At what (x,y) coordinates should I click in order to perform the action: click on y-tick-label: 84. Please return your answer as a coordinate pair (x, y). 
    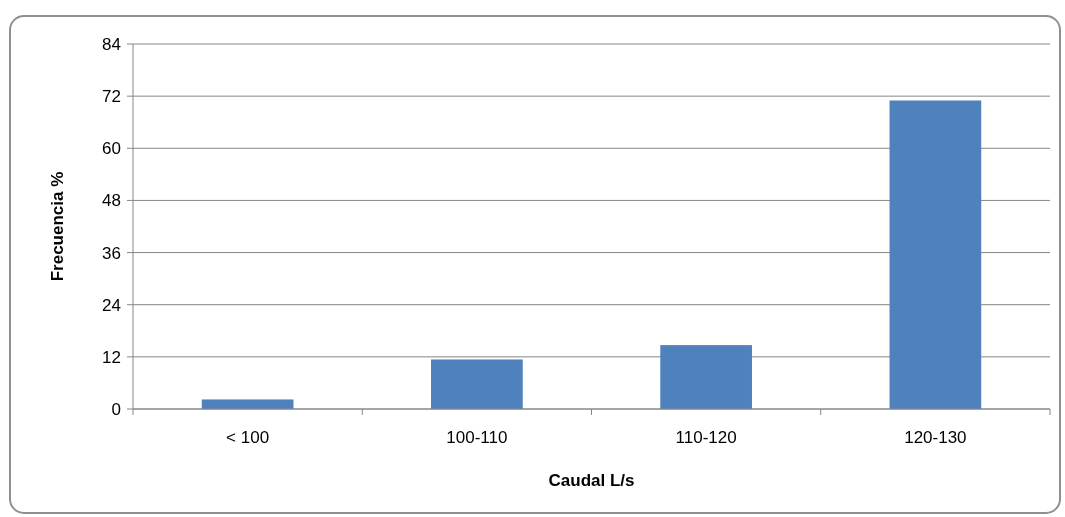
    Looking at the image, I should click on (111, 44).